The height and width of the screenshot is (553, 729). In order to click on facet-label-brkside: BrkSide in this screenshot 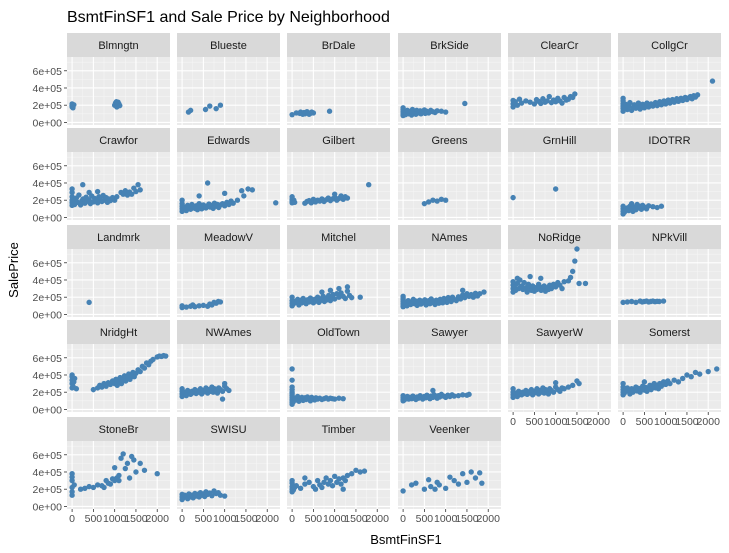, I will do `click(449, 46)`.